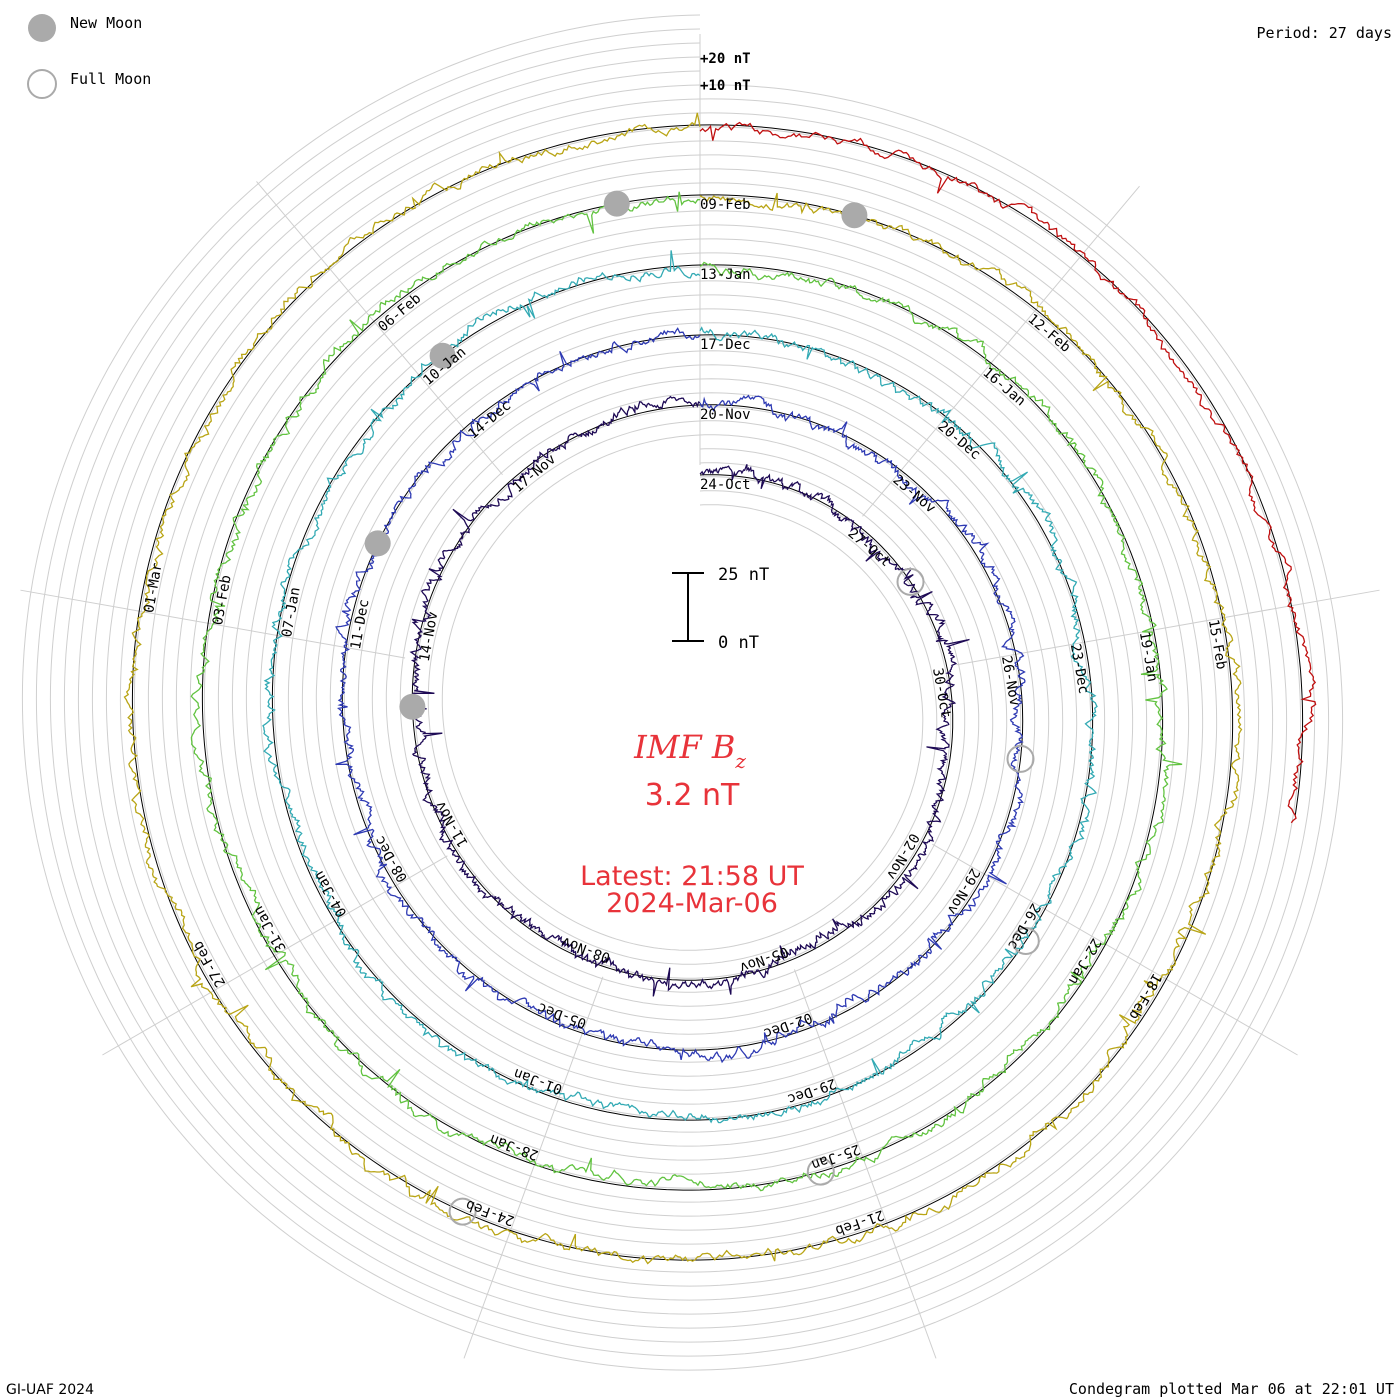 This screenshot has width=1400, height=1400. Describe the element at coordinates (562, 1015) in the screenshot. I see `date-label: 05-Dec` at that location.